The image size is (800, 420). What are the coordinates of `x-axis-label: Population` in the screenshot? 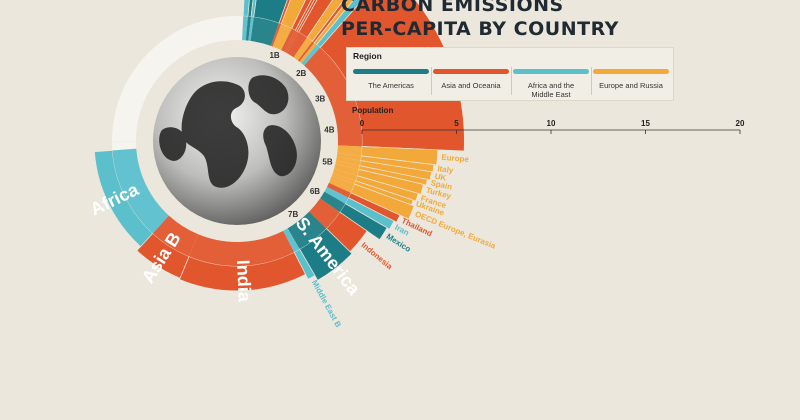 It's located at (372, 110).